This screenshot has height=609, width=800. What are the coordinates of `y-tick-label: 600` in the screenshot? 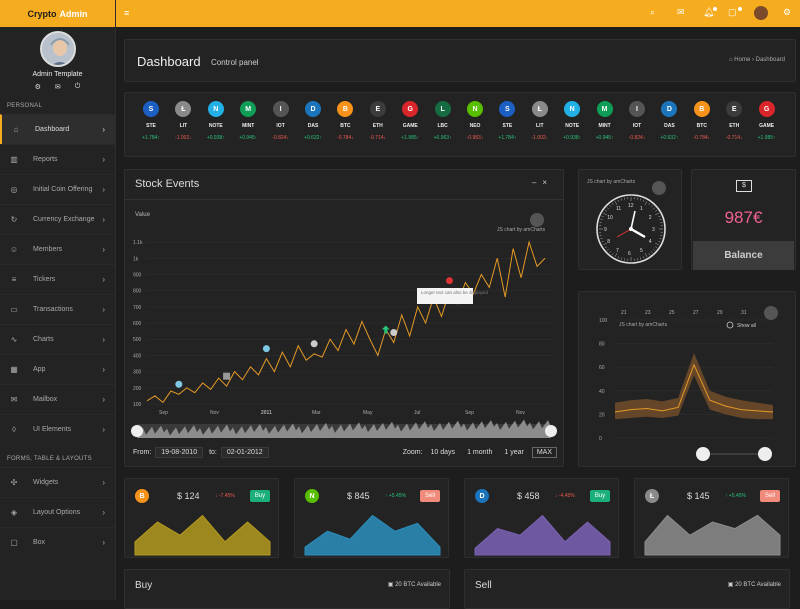 It's located at (137, 324).